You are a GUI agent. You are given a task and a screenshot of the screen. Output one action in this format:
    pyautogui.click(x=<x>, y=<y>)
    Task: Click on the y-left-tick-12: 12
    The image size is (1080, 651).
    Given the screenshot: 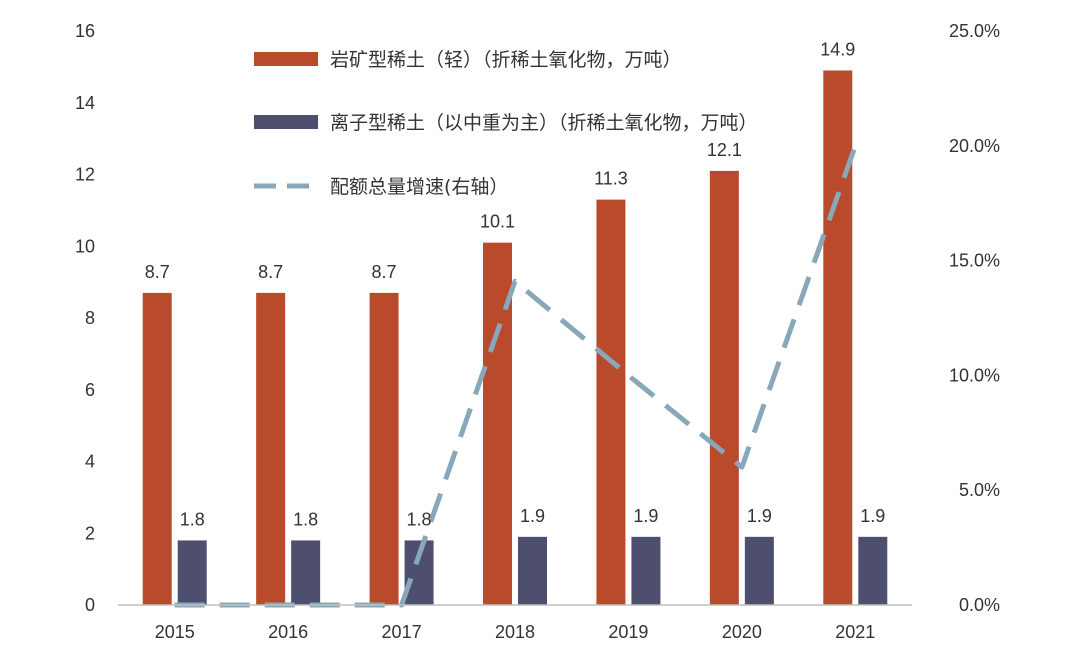 What is the action you would take?
    pyautogui.click(x=85, y=175)
    